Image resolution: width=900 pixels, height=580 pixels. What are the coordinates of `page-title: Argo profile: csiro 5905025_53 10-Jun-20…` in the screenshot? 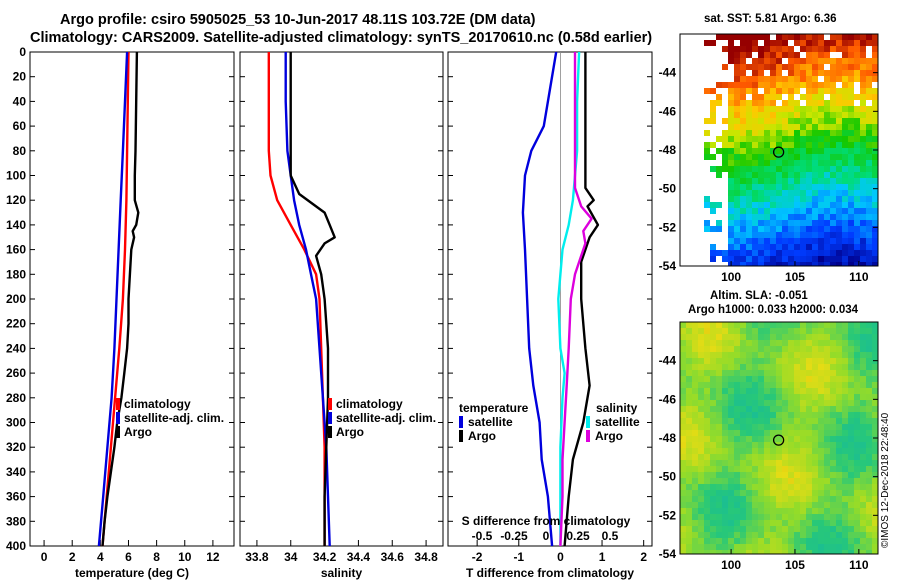 It's located at (298, 20).